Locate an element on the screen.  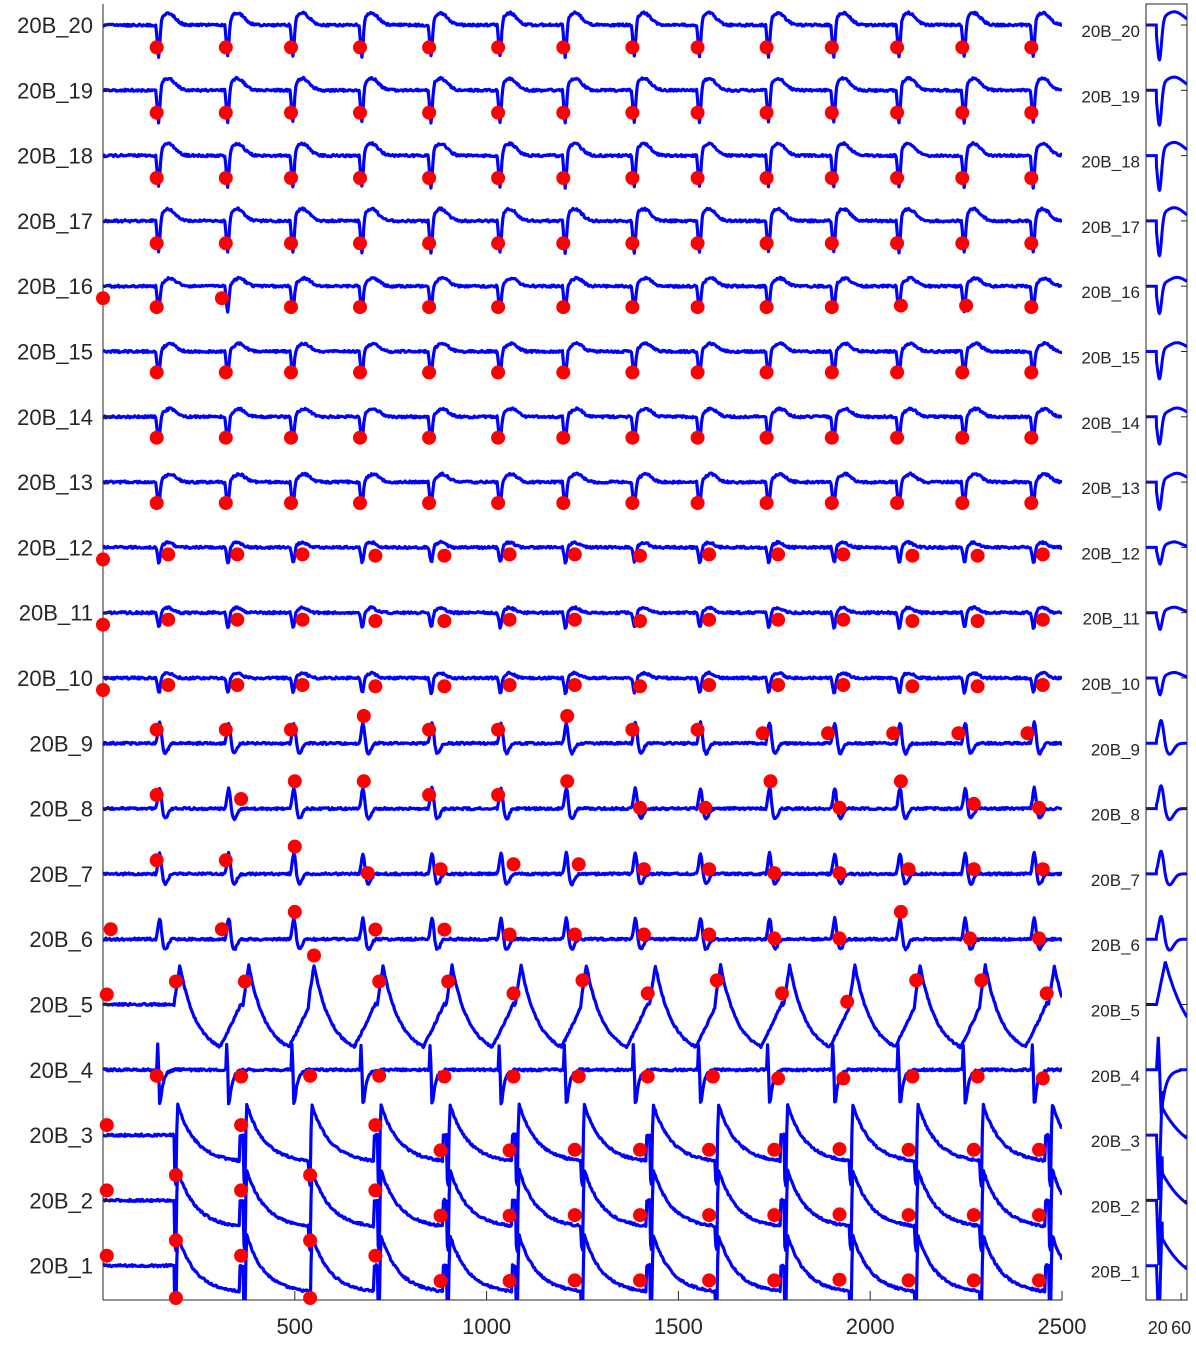
y-tick-label-20B_12: 20B_12 is located at coordinates (55, 547).